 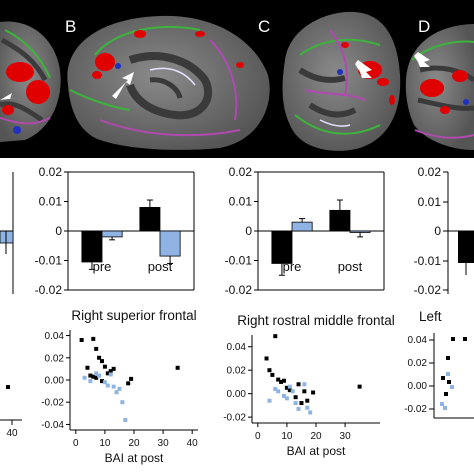 I want to click on partial-scatter-right: Left 0.04 0.02 0.00 -0.02, so click(x=439, y=364).